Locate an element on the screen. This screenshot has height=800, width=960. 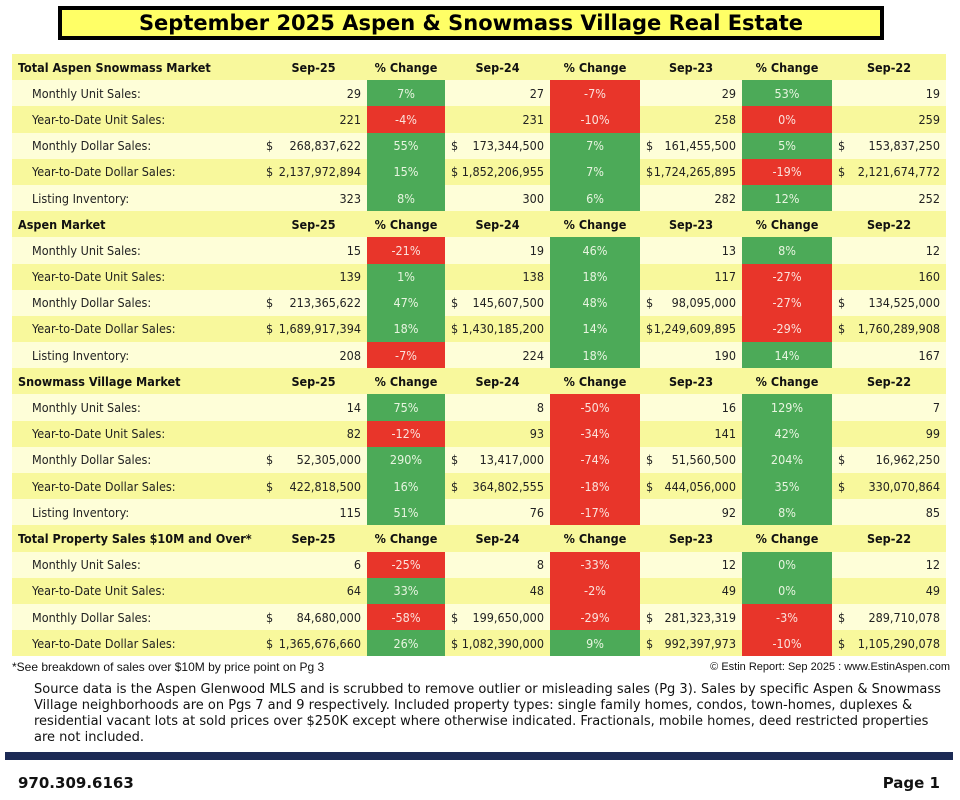
value-cell: 282 is located at coordinates (691, 198).